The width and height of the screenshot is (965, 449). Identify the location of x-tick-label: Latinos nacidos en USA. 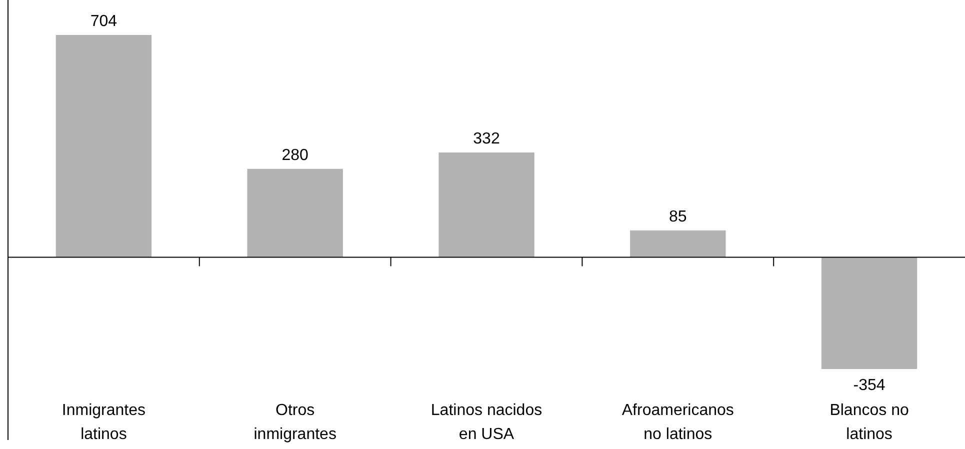
(486, 422).